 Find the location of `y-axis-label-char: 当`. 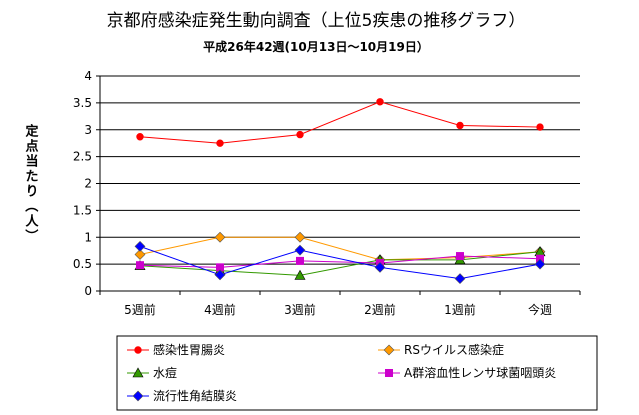

y-axis-label-char: 当 is located at coordinates (31, 162).